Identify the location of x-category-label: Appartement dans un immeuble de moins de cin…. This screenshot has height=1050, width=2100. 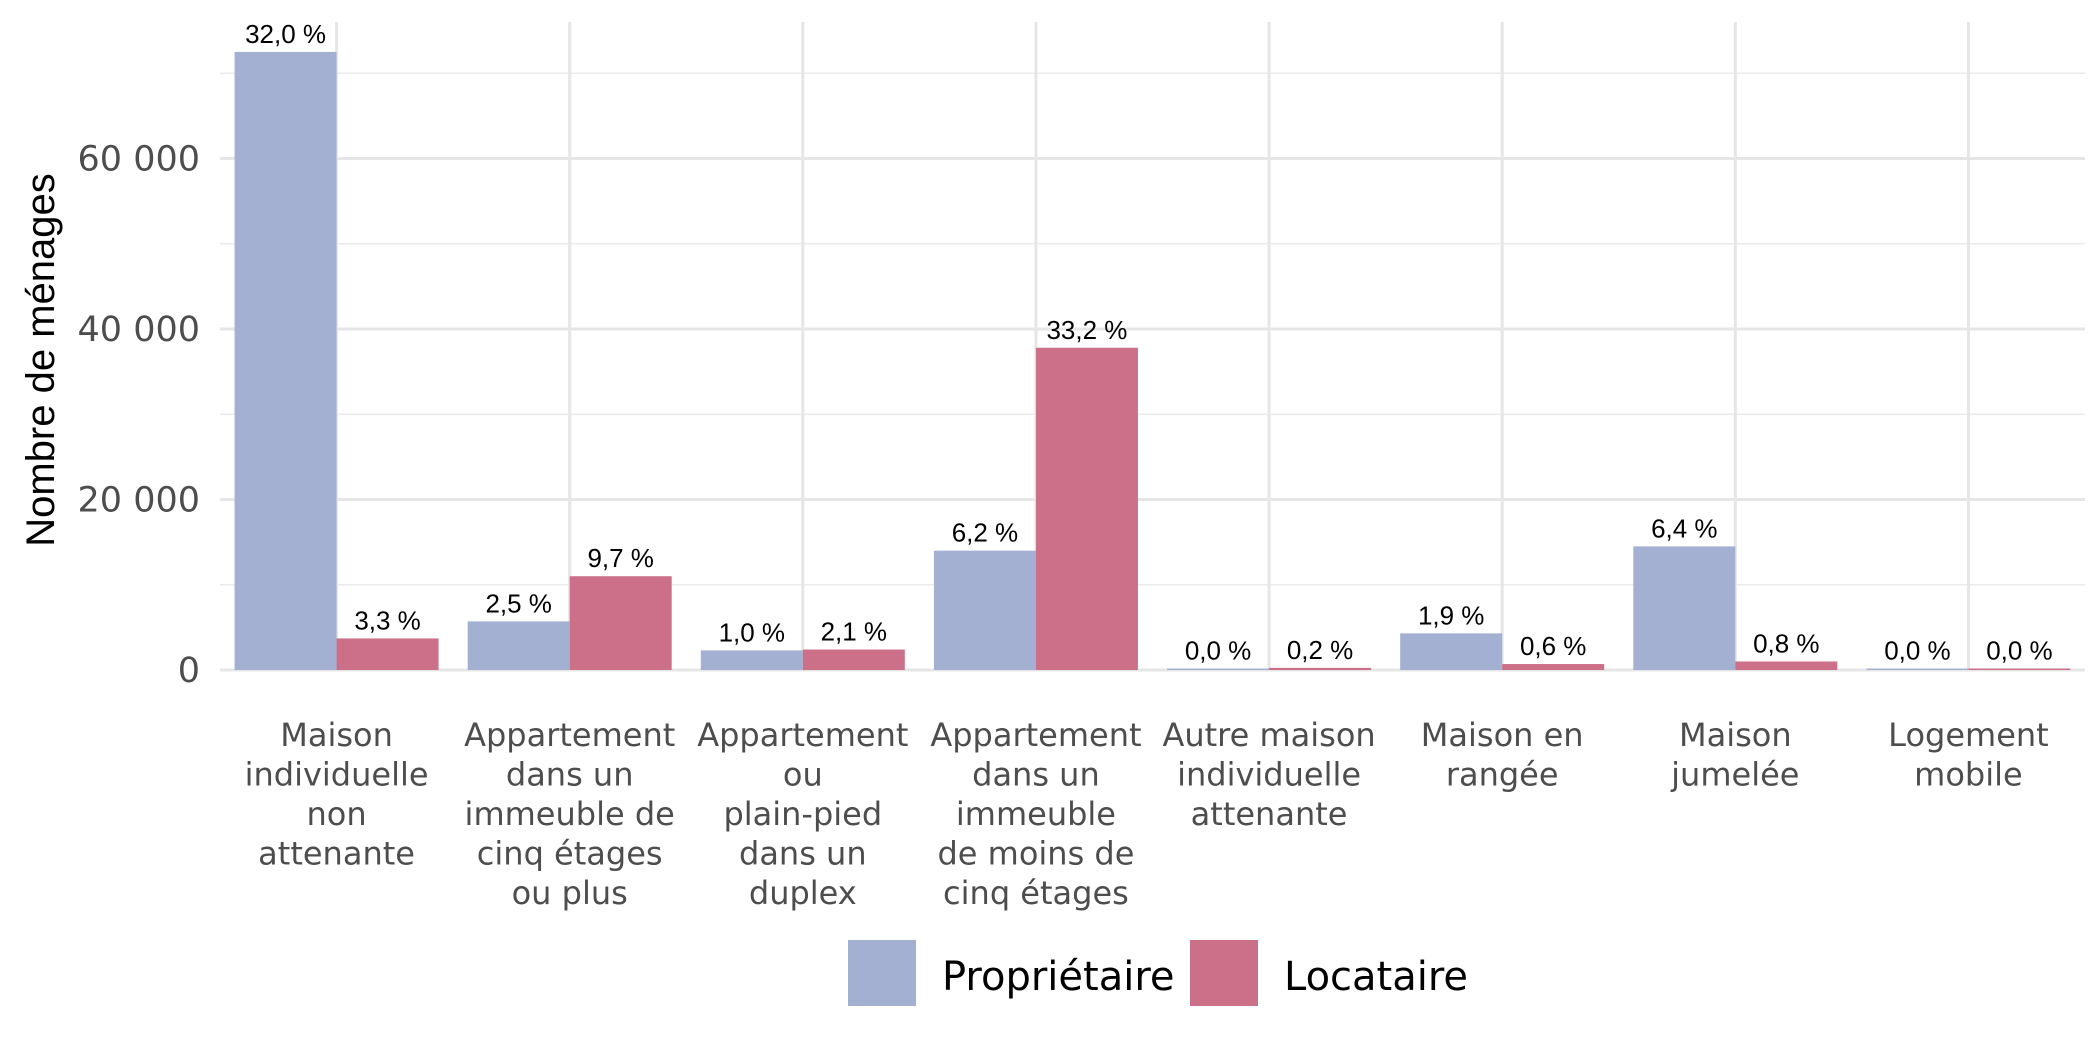
(1035, 814).